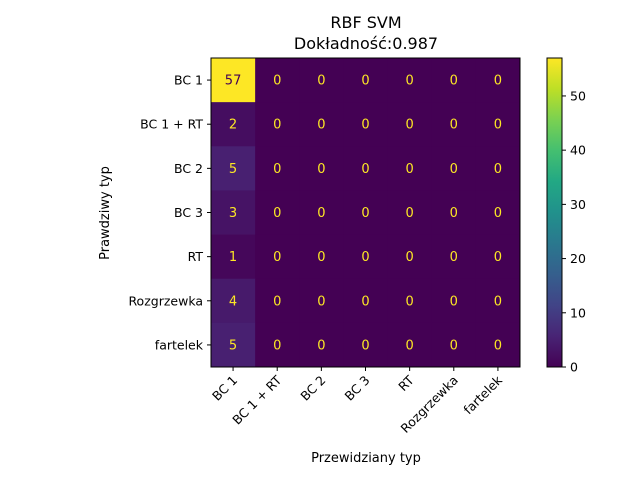 The width and height of the screenshot is (640, 480). I want to click on cell-value-label: 3, so click(233, 213).